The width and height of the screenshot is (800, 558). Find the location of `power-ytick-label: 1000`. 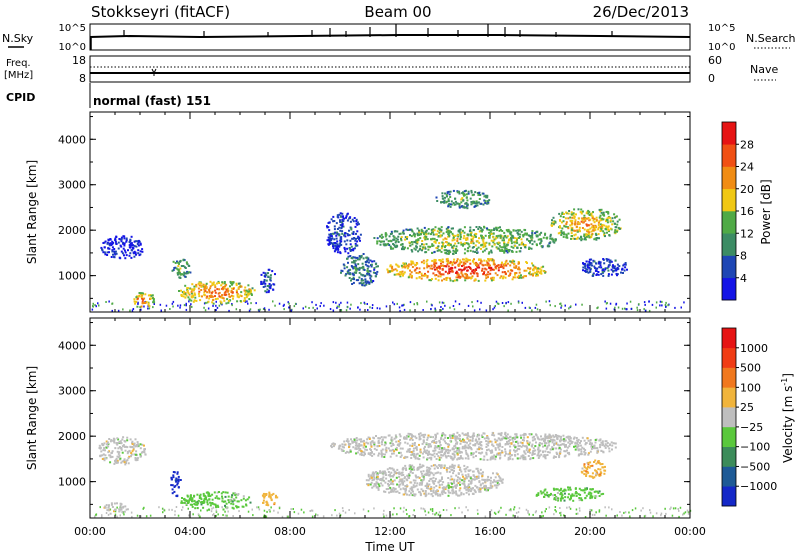

power-ytick-label: 1000 is located at coordinates (72, 276).